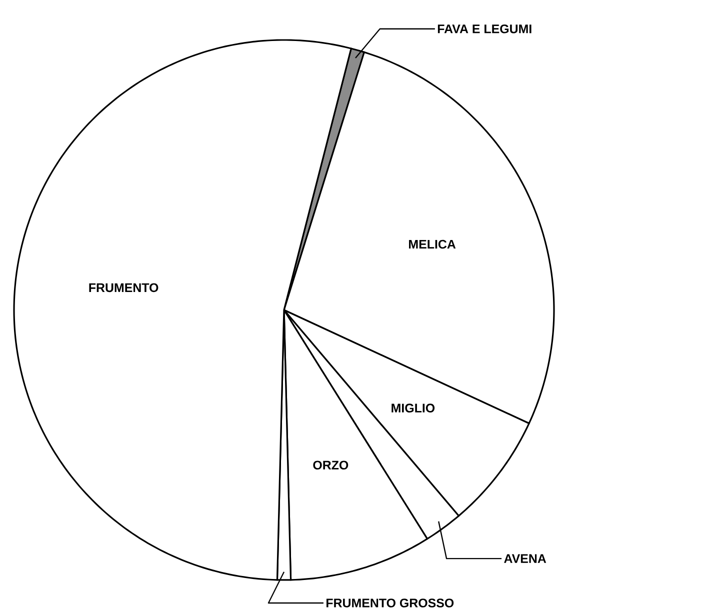 The width and height of the screenshot is (709, 615). Describe the element at coordinates (330, 465) in the screenshot. I see `slice-label: ORZO` at that location.